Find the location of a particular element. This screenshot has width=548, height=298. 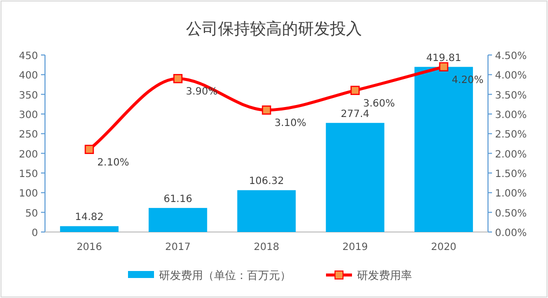

y2-tick-label: 0.50% is located at coordinates (511, 214).